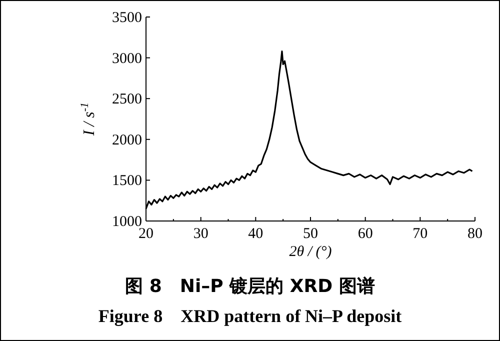 The height and width of the screenshot is (341, 500). What do you see at coordinates (127, 140) in the screenshot?
I see `y-tick-label: 2000` at bounding box center [127, 140].